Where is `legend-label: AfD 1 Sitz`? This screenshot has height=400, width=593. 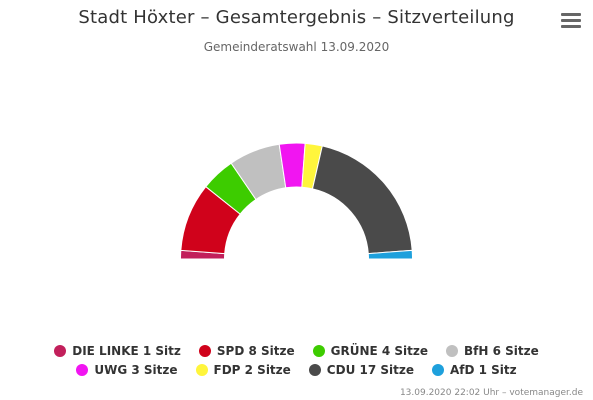
legend-label: AfD 1 Sitz is located at coordinates (483, 370).